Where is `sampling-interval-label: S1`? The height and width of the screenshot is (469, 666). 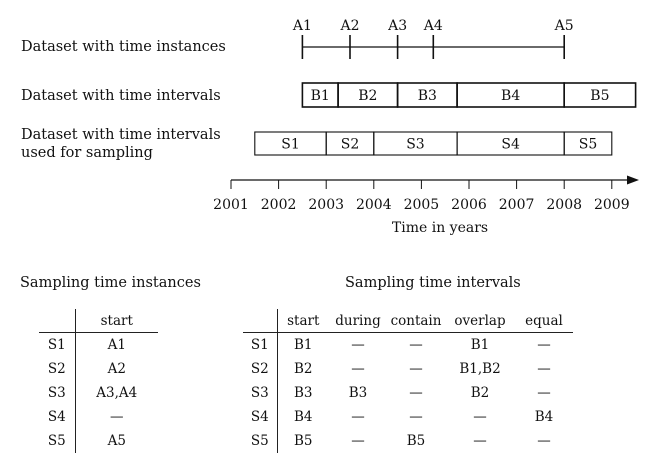
sampling-interval-label: S1 is located at coordinates (290, 145).